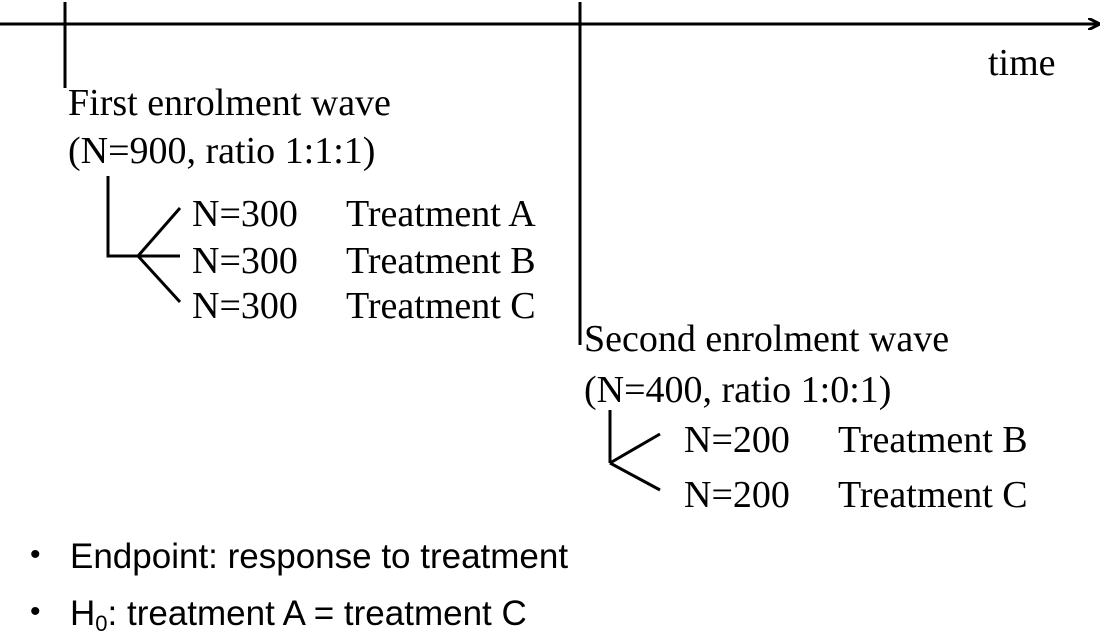 The width and height of the screenshot is (1110, 644). What do you see at coordinates (933, 495) in the screenshot?
I see `wave2-arm-c-treatment: Treatment C` at bounding box center [933, 495].